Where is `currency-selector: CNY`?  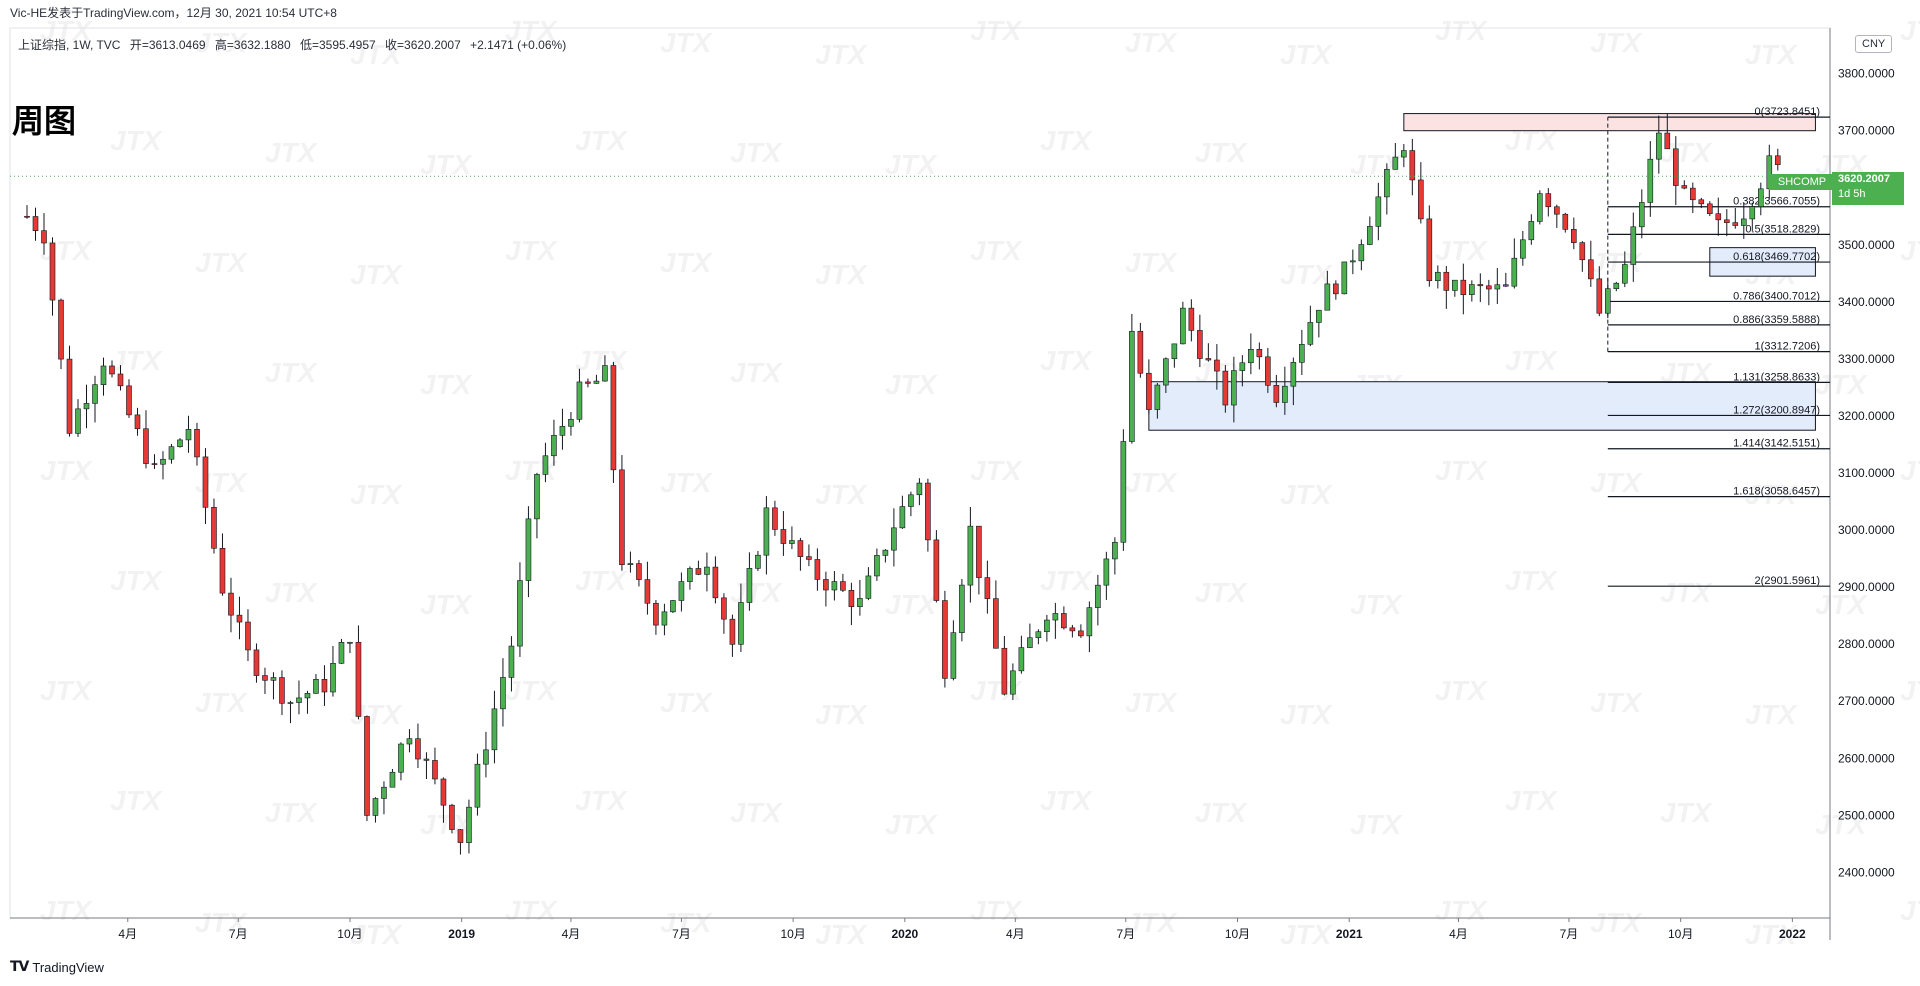
currency-selector: CNY is located at coordinates (1874, 44).